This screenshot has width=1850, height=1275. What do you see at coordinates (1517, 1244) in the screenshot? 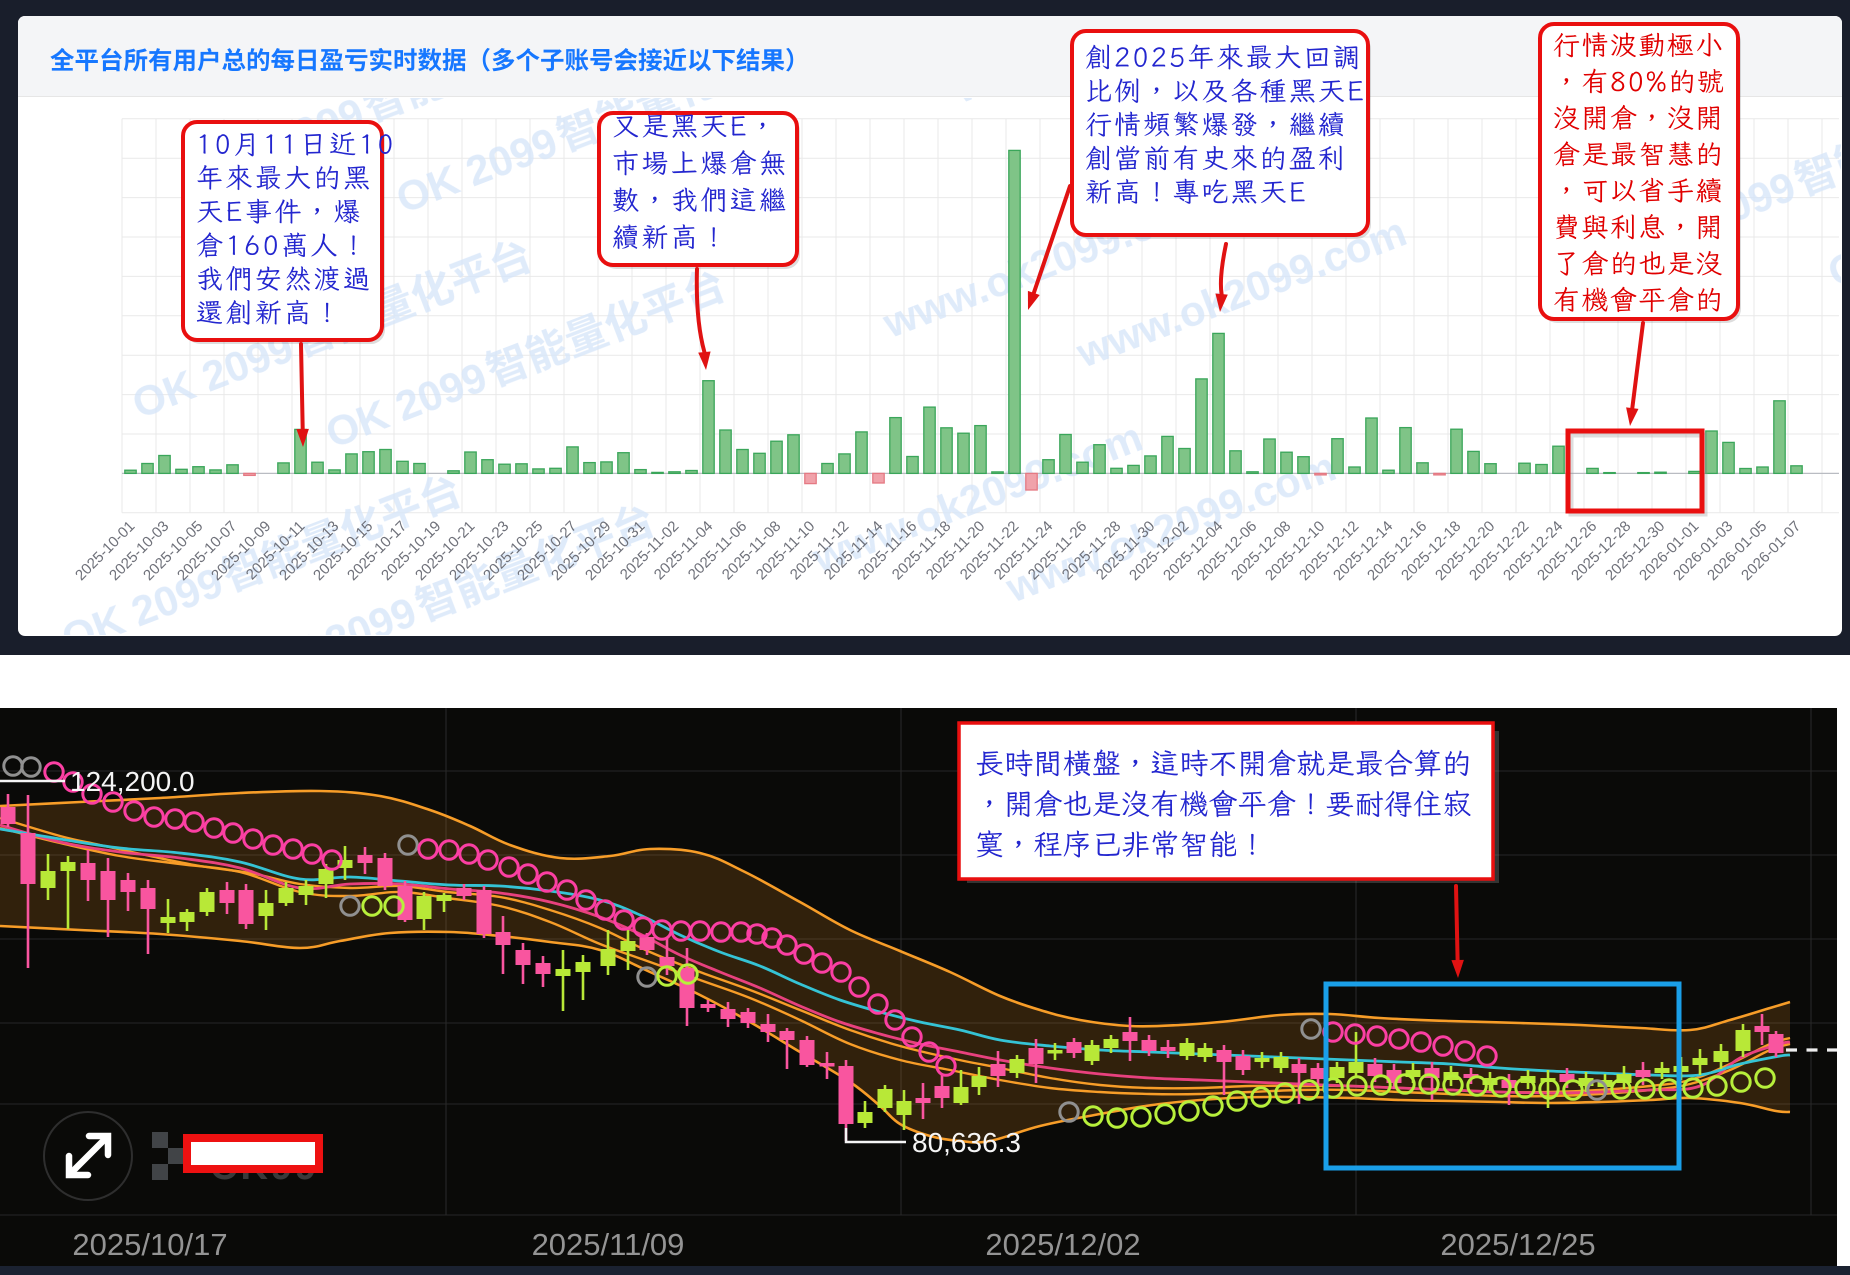
I see `svg-text: 2025/12/25` at bounding box center [1517, 1244].